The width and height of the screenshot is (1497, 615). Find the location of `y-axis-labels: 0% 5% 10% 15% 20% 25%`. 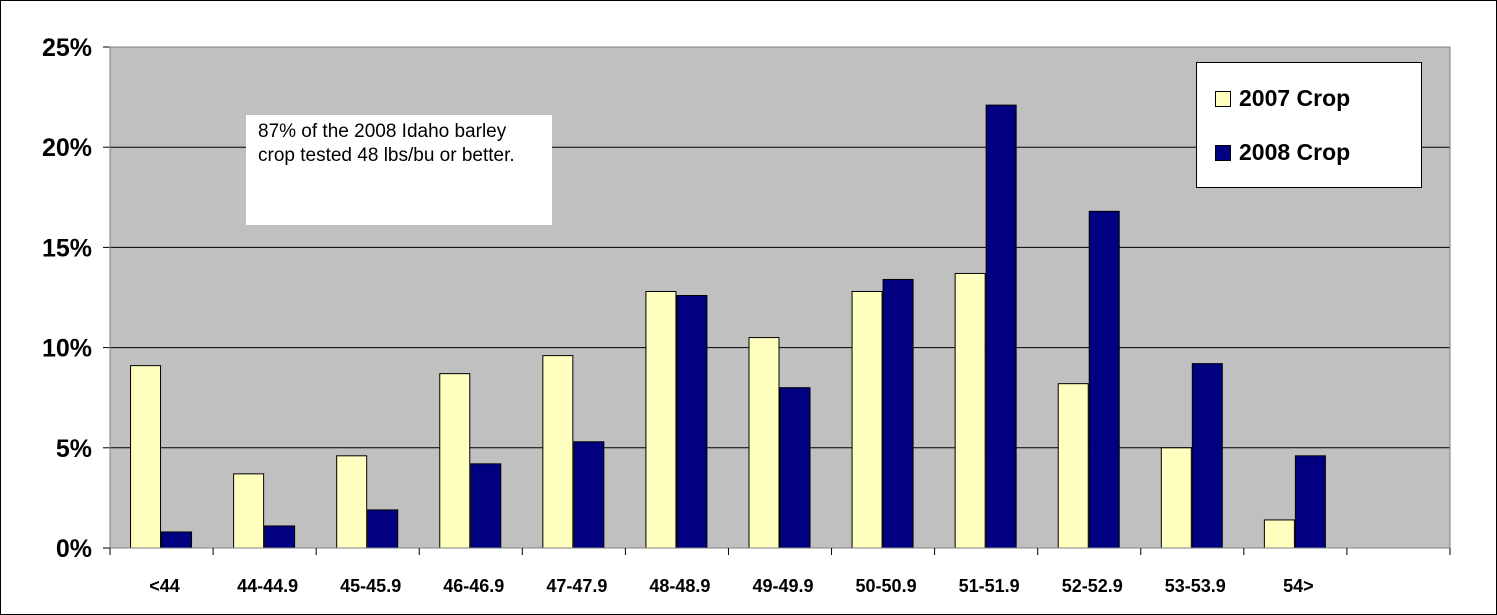

y-axis-labels: 0% 5% 10% 15% 20% 25% is located at coordinates (67, 298).